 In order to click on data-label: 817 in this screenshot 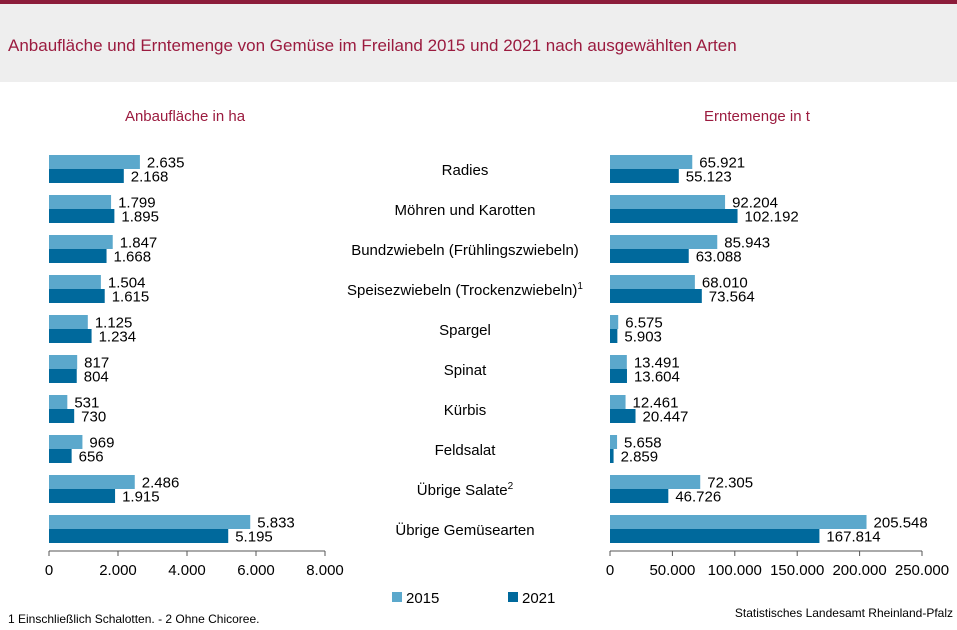, I will do `click(96, 363)`.